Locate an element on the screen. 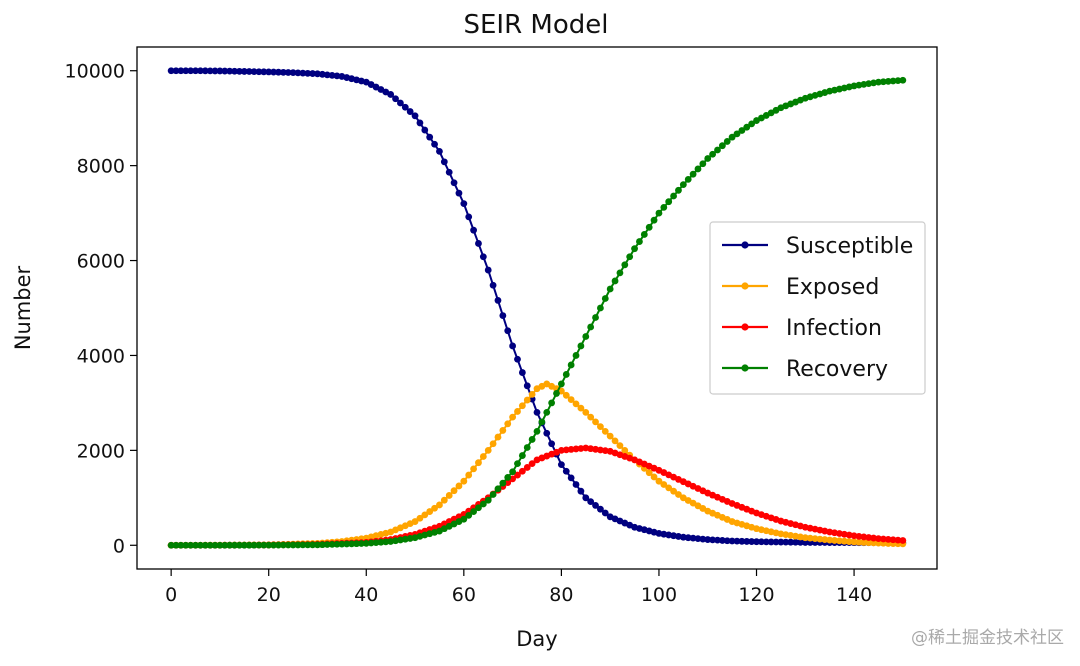 This screenshot has width=1080, height=666. y-tick-label: 10000 is located at coordinates (95, 72).